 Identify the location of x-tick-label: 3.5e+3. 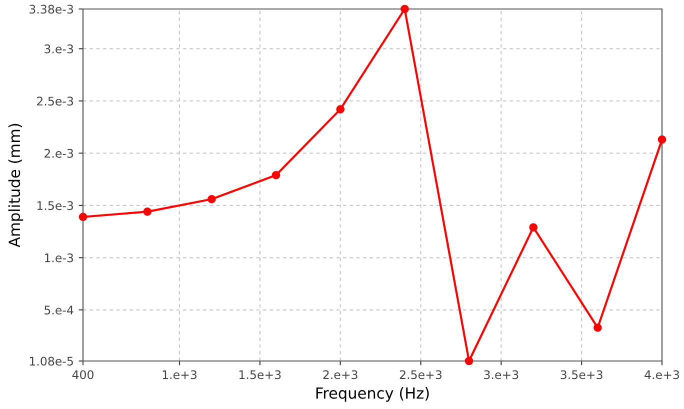
(581, 375).